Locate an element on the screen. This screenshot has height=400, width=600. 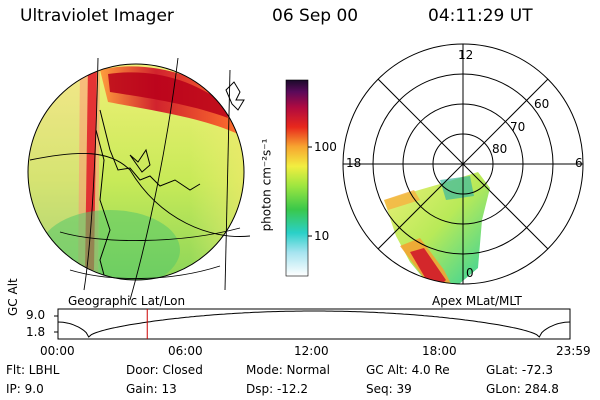
seq-info: Seq: 39 is located at coordinates (389, 389).